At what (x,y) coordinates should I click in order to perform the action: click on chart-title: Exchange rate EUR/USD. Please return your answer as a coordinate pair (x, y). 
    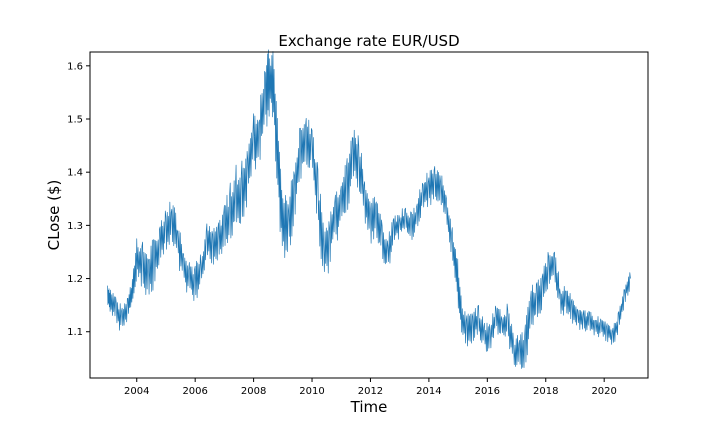
    Looking at the image, I should click on (368, 41).